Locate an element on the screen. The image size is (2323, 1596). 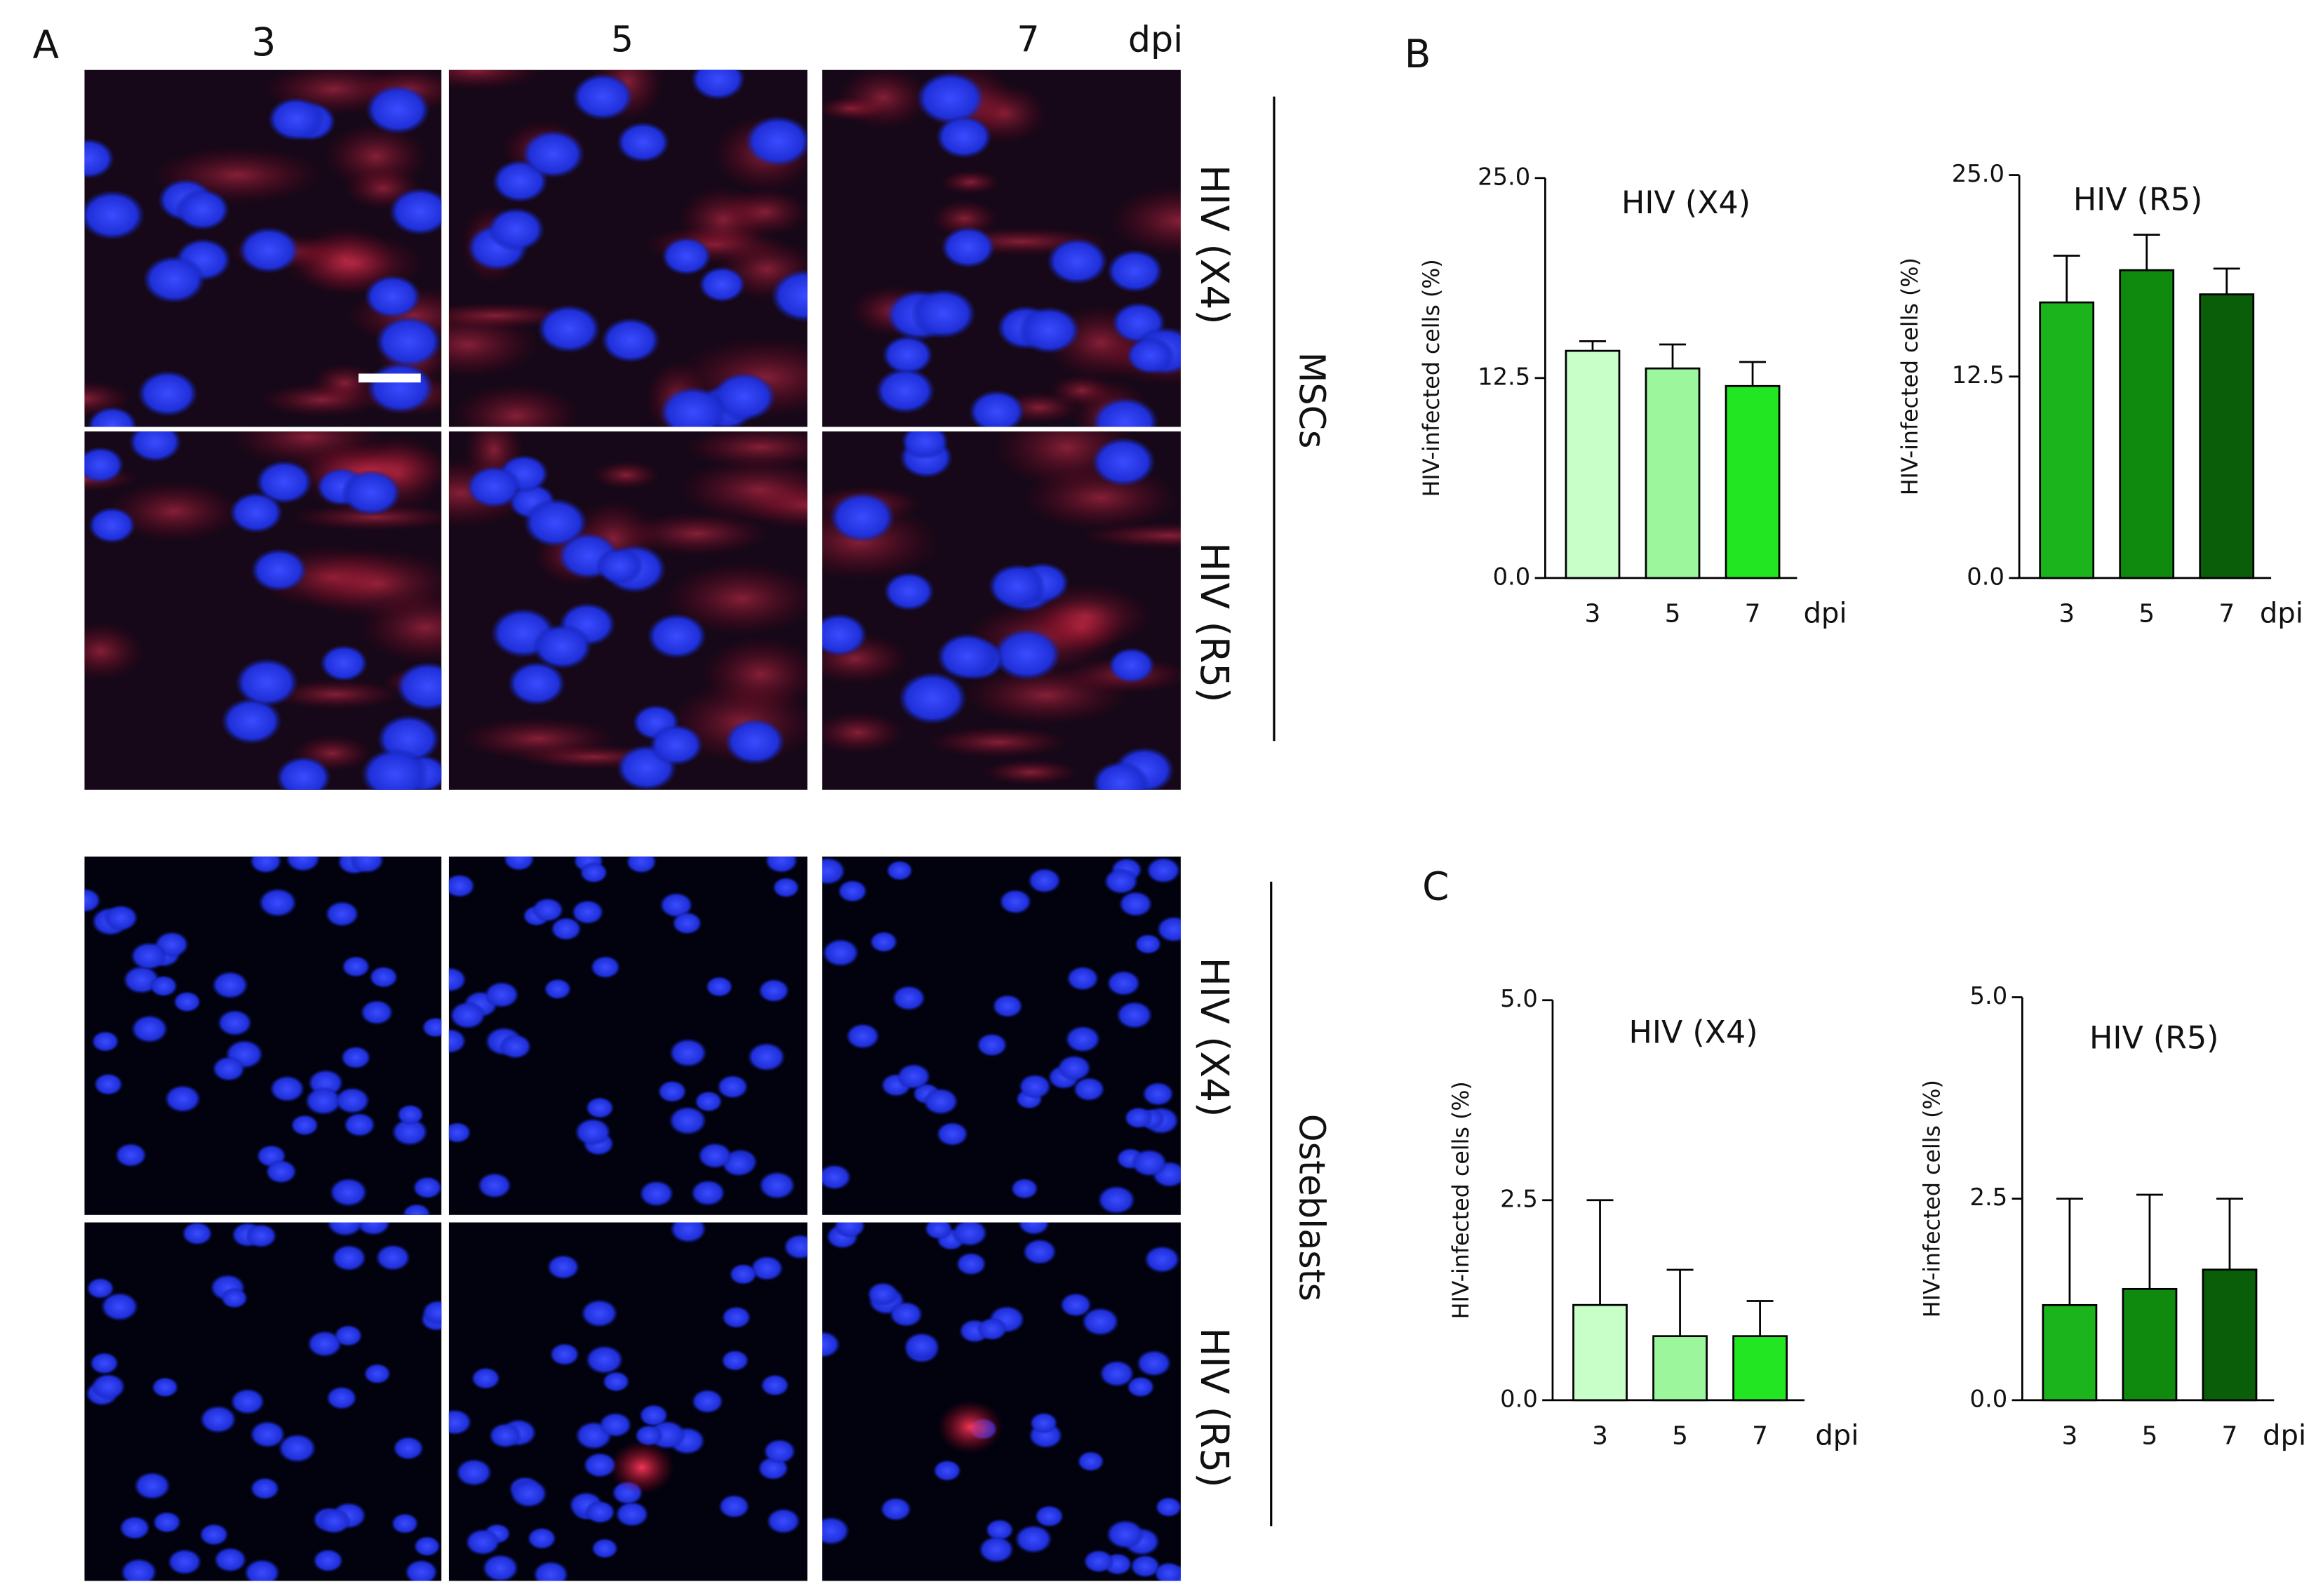
group-label: Osteblasts is located at coordinates (1312, 1207).